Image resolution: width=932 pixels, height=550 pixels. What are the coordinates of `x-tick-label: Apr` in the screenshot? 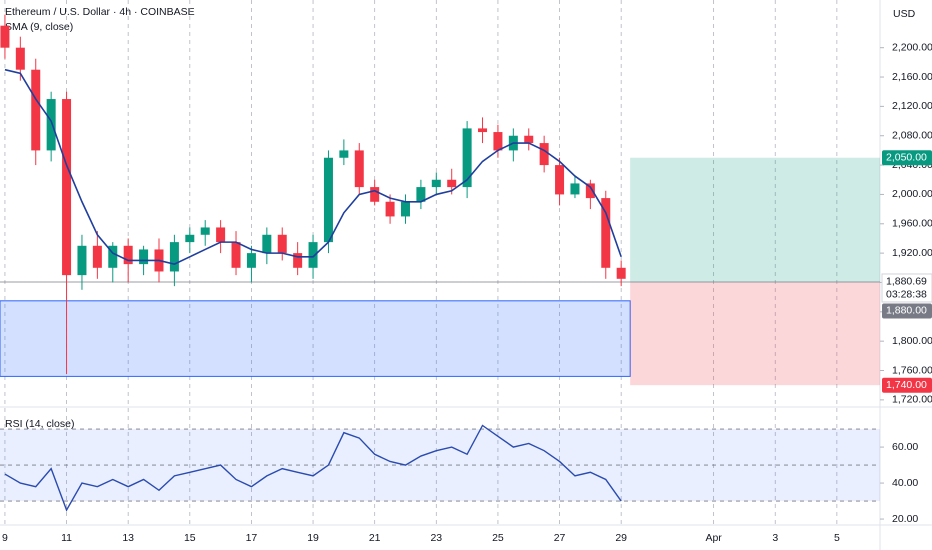 It's located at (713, 538).